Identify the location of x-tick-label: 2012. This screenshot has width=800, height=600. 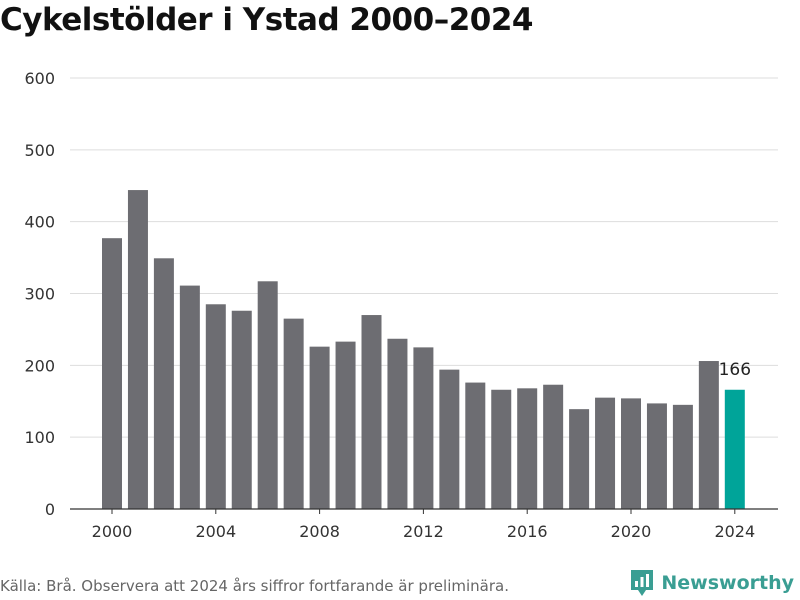
(423, 531).